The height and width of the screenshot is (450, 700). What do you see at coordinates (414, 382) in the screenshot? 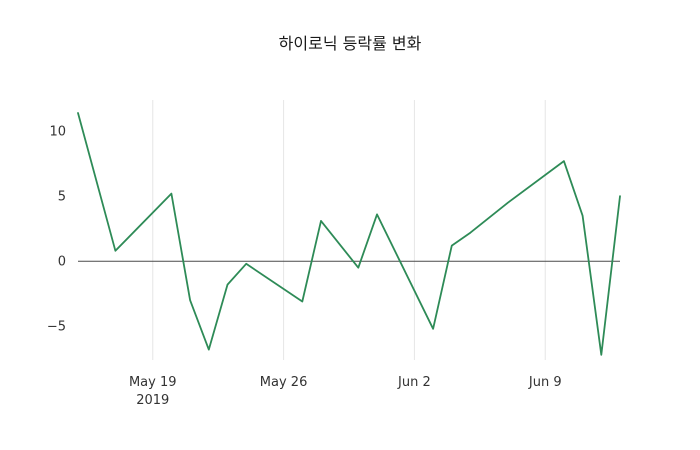
I see `x-tick-label: Jun 2` at bounding box center [414, 382].